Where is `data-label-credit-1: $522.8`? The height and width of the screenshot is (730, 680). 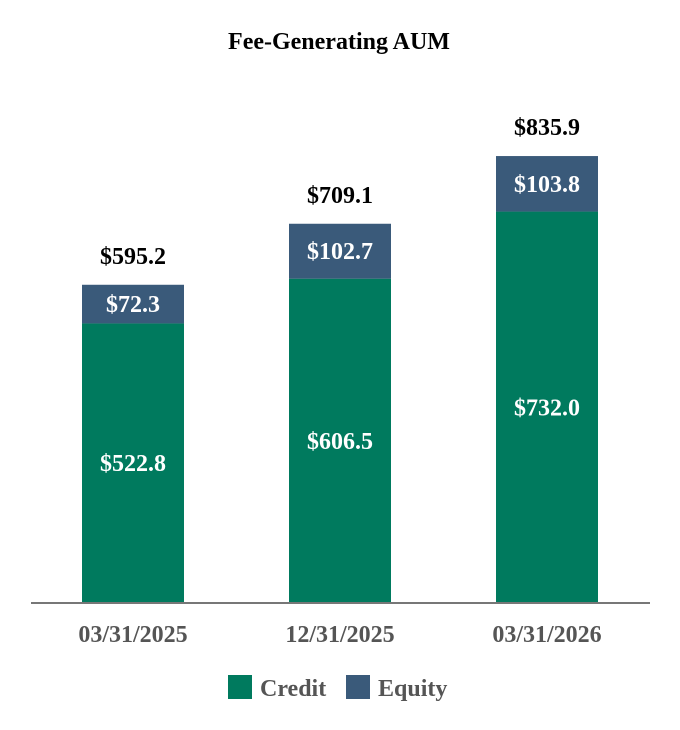 data-label-credit-1: $522.8 is located at coordinates (133, 464).